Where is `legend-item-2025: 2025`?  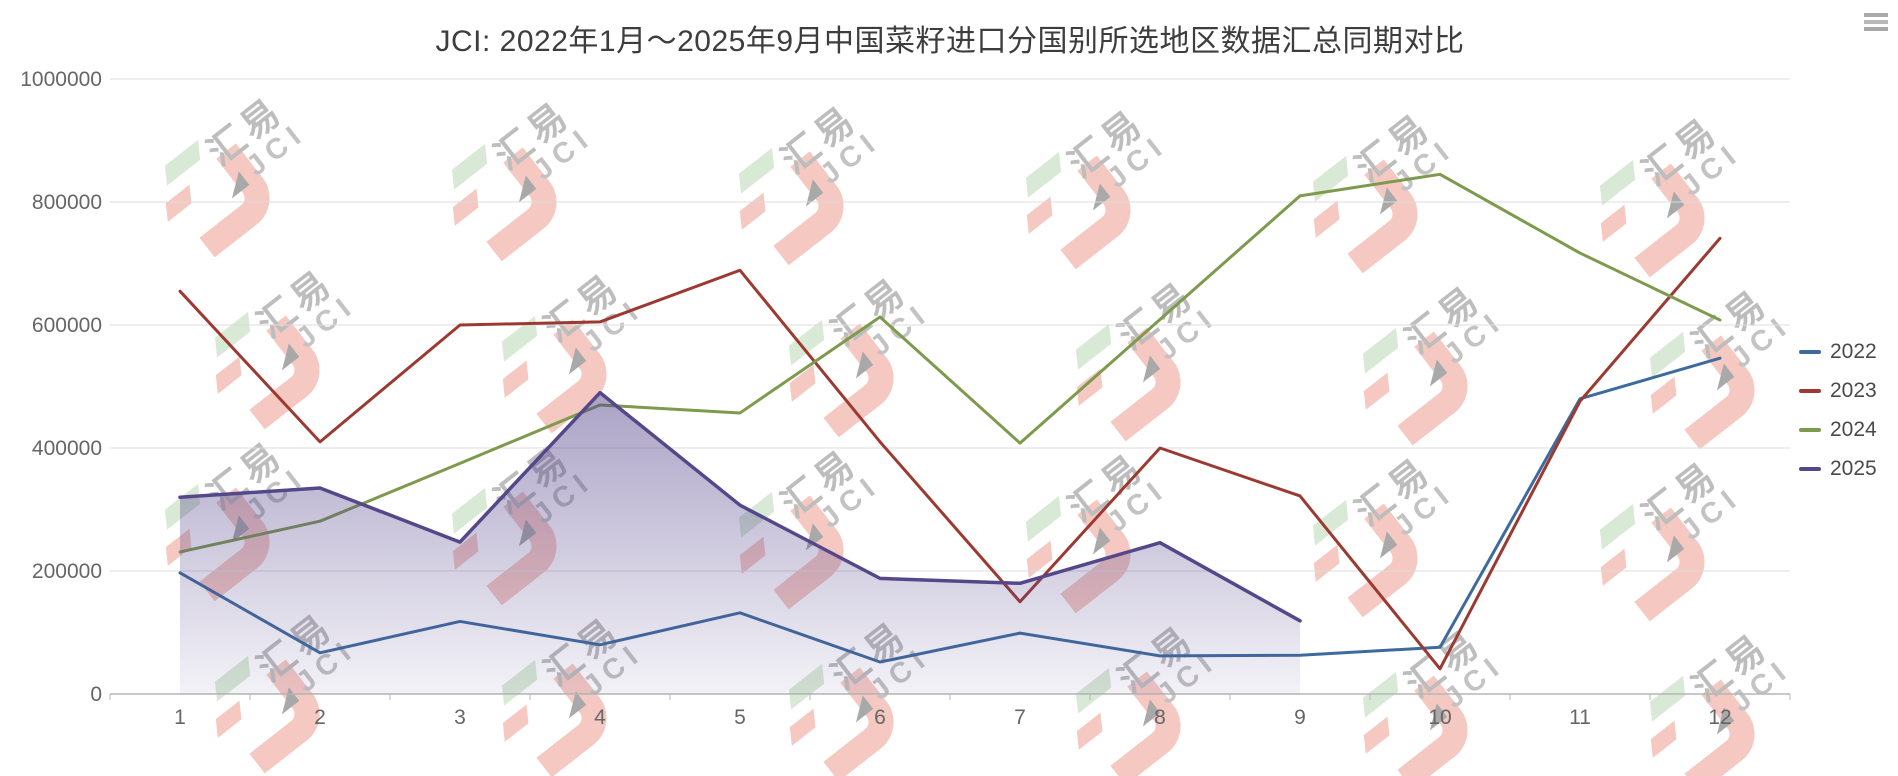 legend-item-2025: 2025 is located at coordinates (1838, 468).